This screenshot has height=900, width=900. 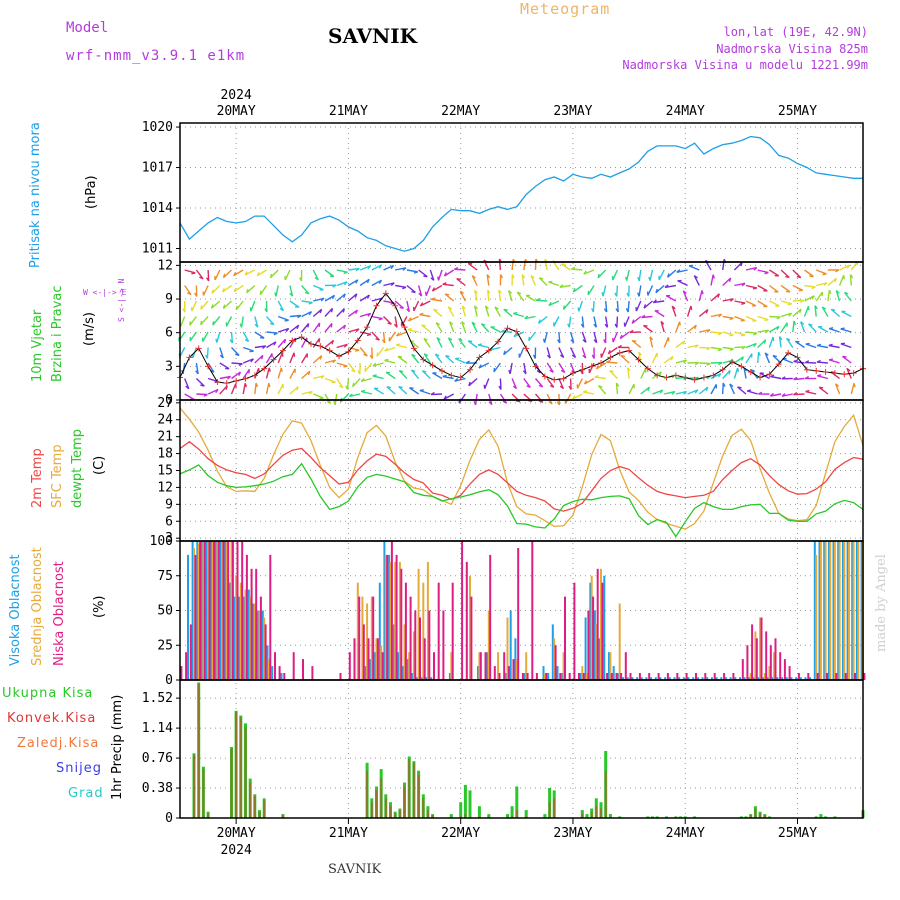 What do you see at coordinates (797, 833) in the screenshot?
I see `day-label-bottom: 25MAY` at bounding box center [797, 833].